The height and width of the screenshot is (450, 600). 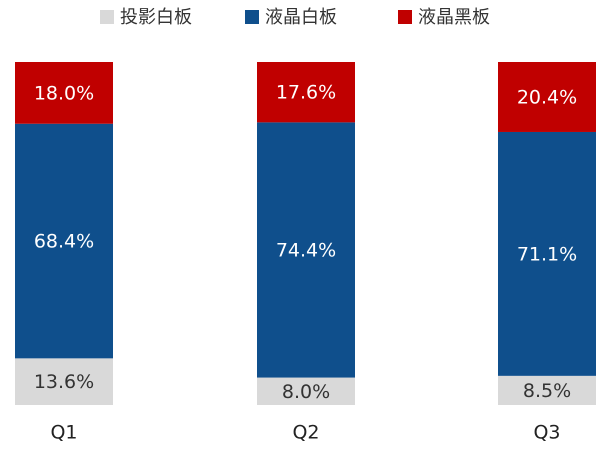 I want to click on legend-label: 液晶黑板, so click(x=454, y=17).